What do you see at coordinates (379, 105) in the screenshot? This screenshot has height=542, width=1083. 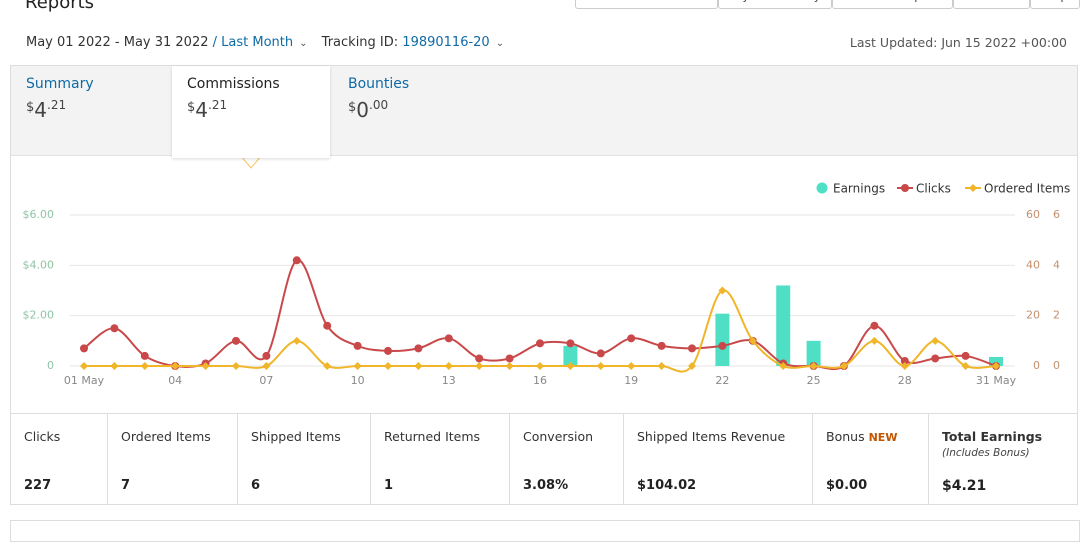 I see `amount-fraction: .00` at bounding box center [379, 105].